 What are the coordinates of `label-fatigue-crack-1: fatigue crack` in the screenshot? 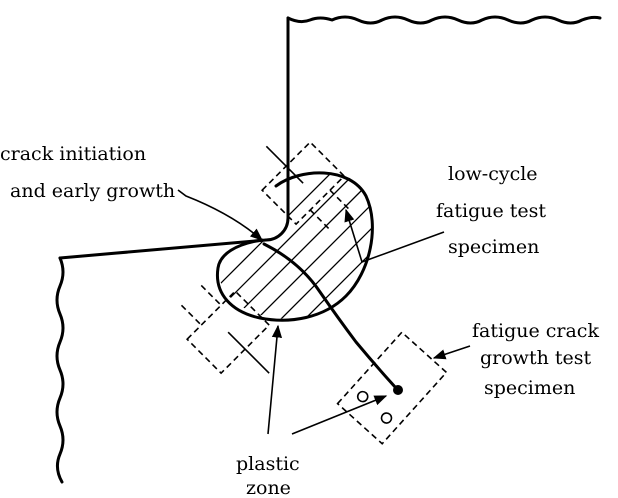 It's located at (535, 331).